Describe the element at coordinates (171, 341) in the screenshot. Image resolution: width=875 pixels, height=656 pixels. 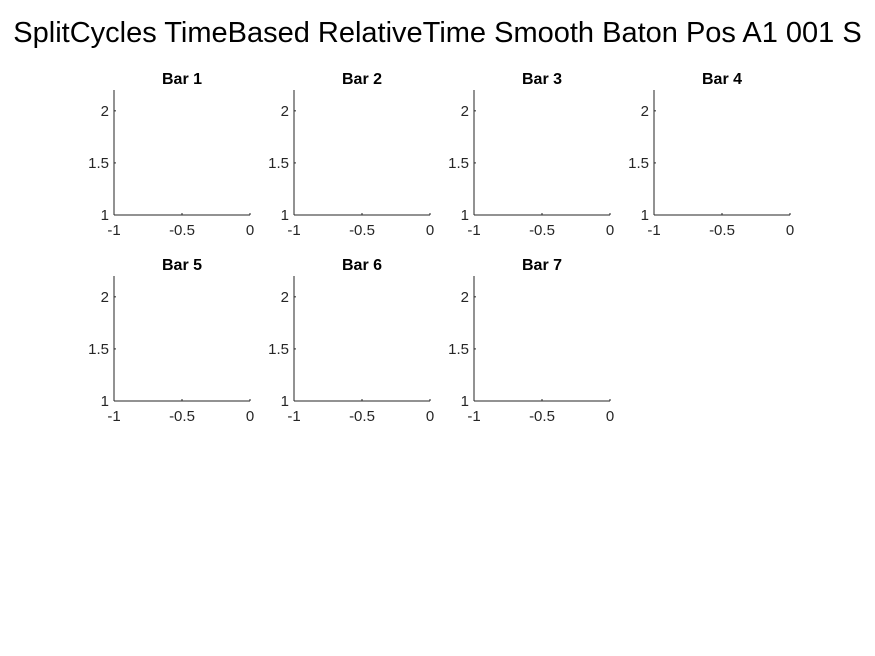
I see `subplot-5: Bar 5 -1 -0.5 0 1 1.5 2` at that location.